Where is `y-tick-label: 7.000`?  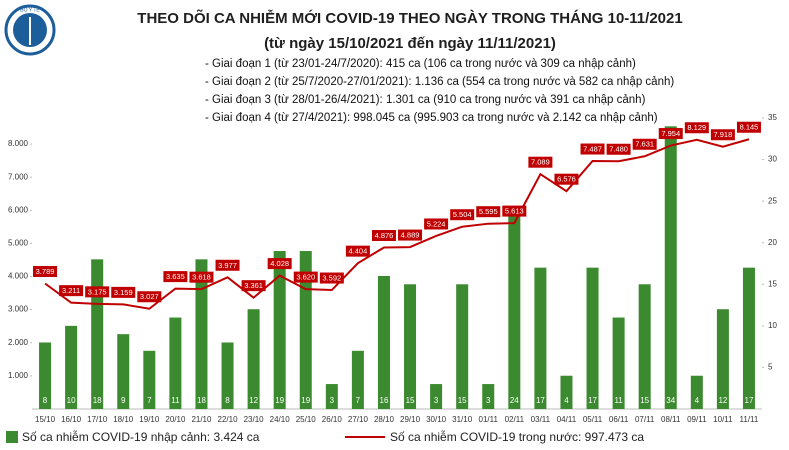
y-tick-label: 7.000 is located at coordinates (18, 176).